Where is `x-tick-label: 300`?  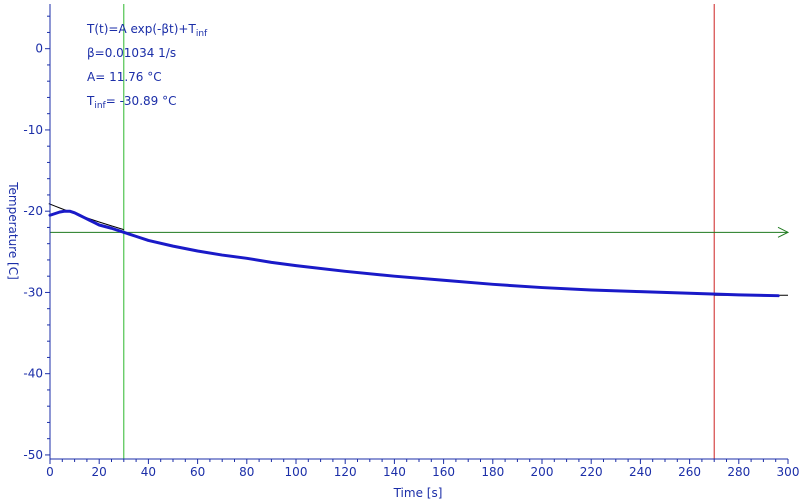
x-tick-label: 300 is located at coordinates (788, 472).